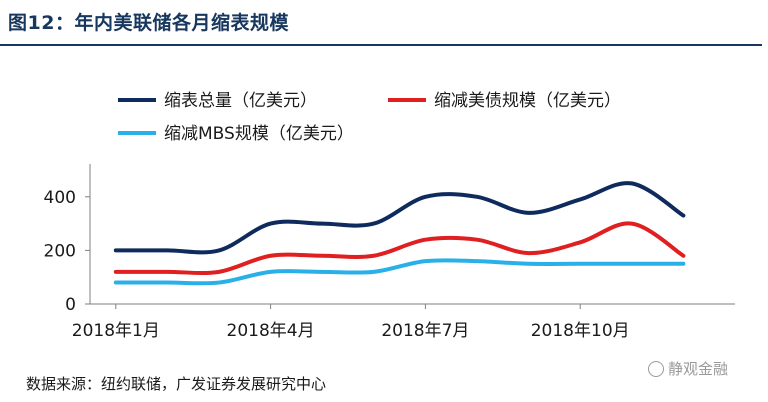  Describe the element at coordinates (271, 331) in the screenshot. I see `x-tick-label: 2018年4月` at that location.